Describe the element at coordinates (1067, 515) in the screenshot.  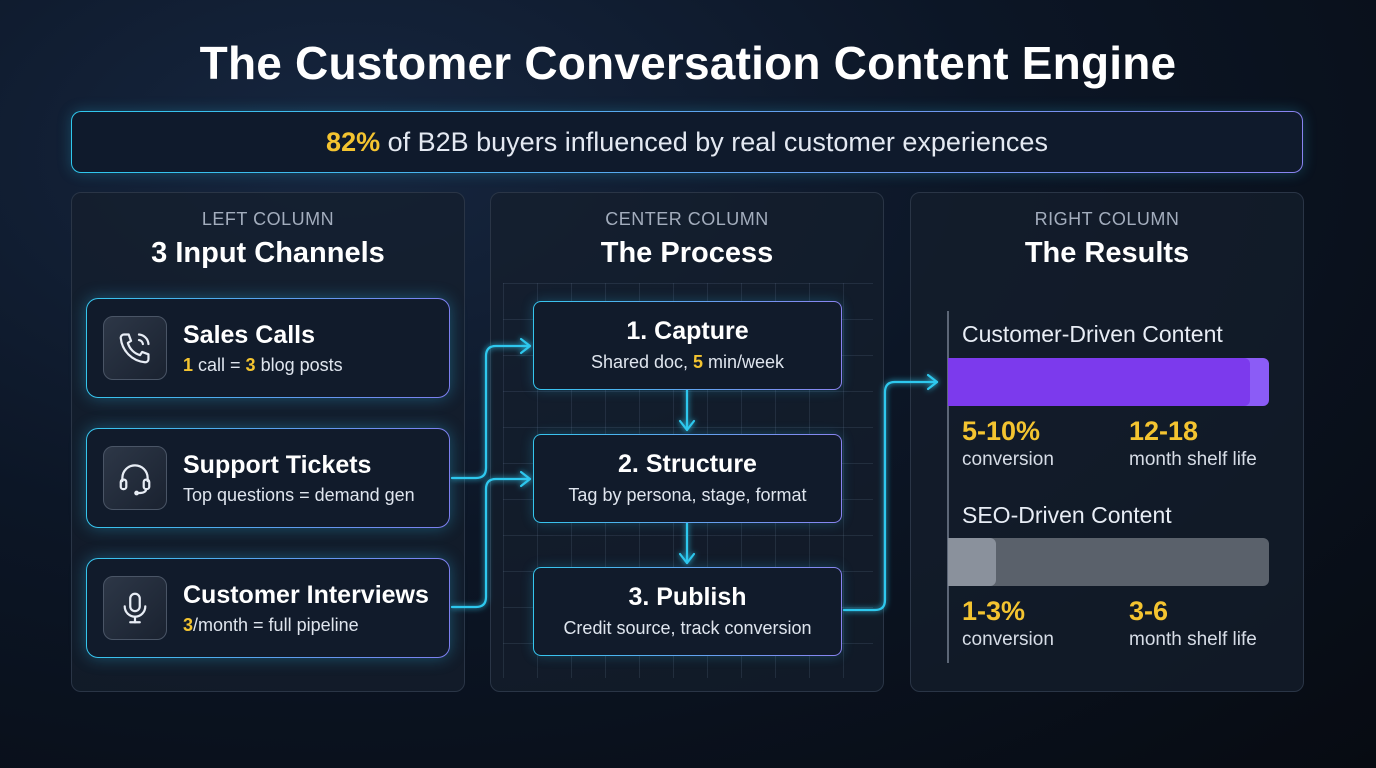
I see `result-label-seo-driven: SEO-Driven Content` at that location.